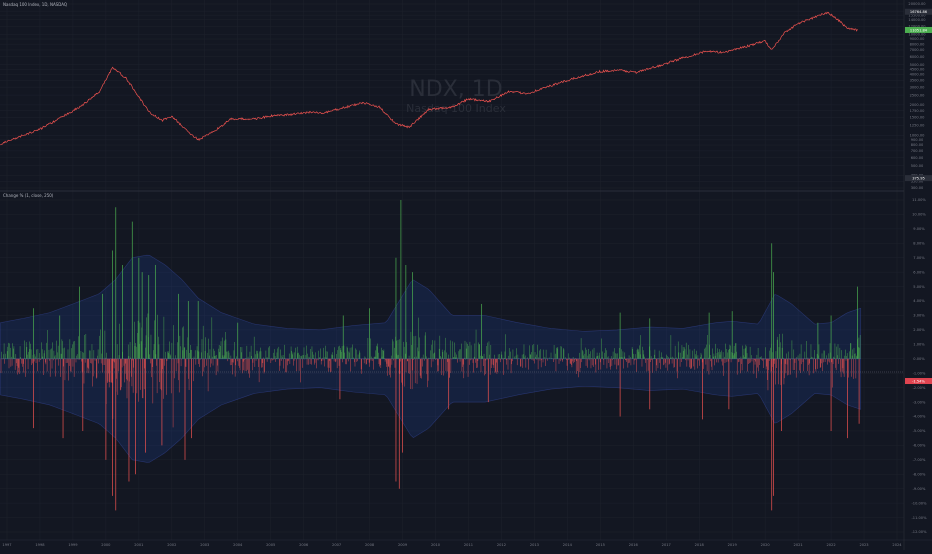 The image size is (932, 554). Describe the element at coordinates (919, 446) in the screenshot. I see `change-tick-label: -6.00%` at that location.